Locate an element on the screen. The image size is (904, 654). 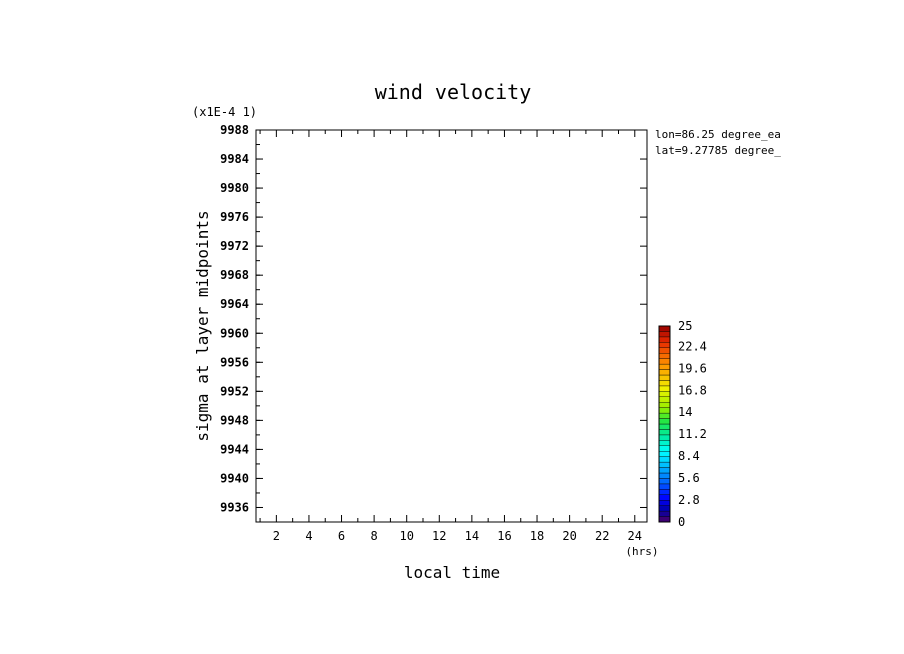
x-tick-label: 14 is located at coordinates (472, 536).